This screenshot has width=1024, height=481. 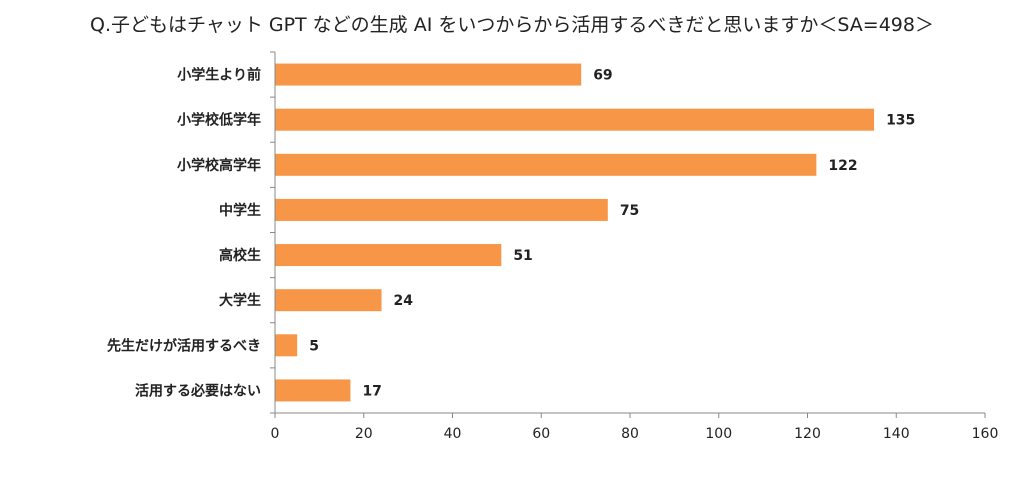 I want to click on value-label-2: 122, so click(x=842, y=166).